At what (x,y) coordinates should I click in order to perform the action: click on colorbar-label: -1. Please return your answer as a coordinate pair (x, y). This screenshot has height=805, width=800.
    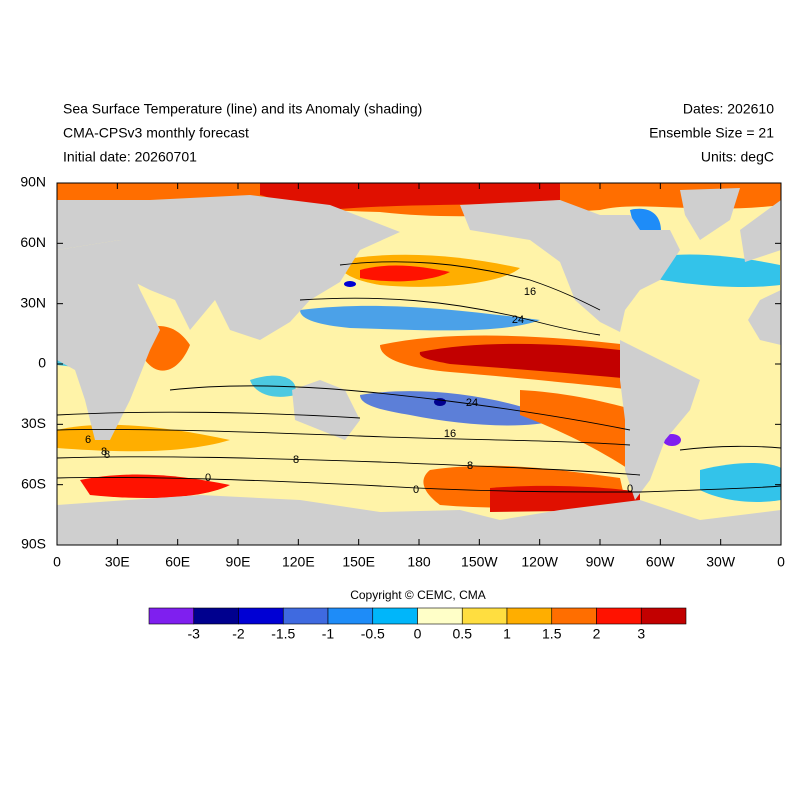
    Looking at the image, I should click on (328, 634).